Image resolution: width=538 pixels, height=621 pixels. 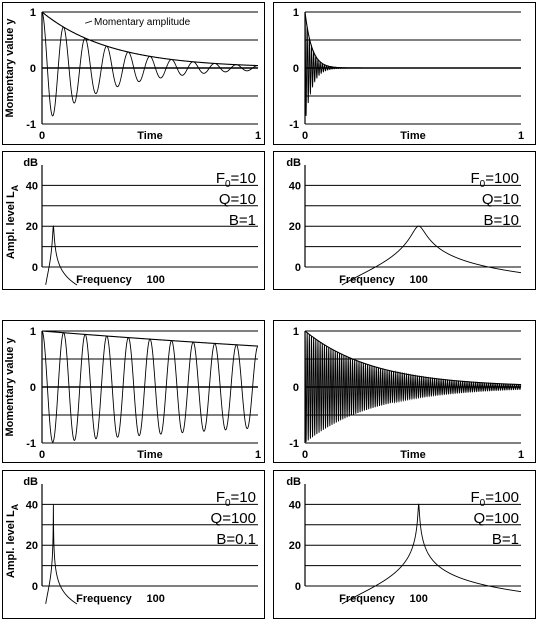 I want to click on param-b: B=0.1, so click(x=236, y=539).